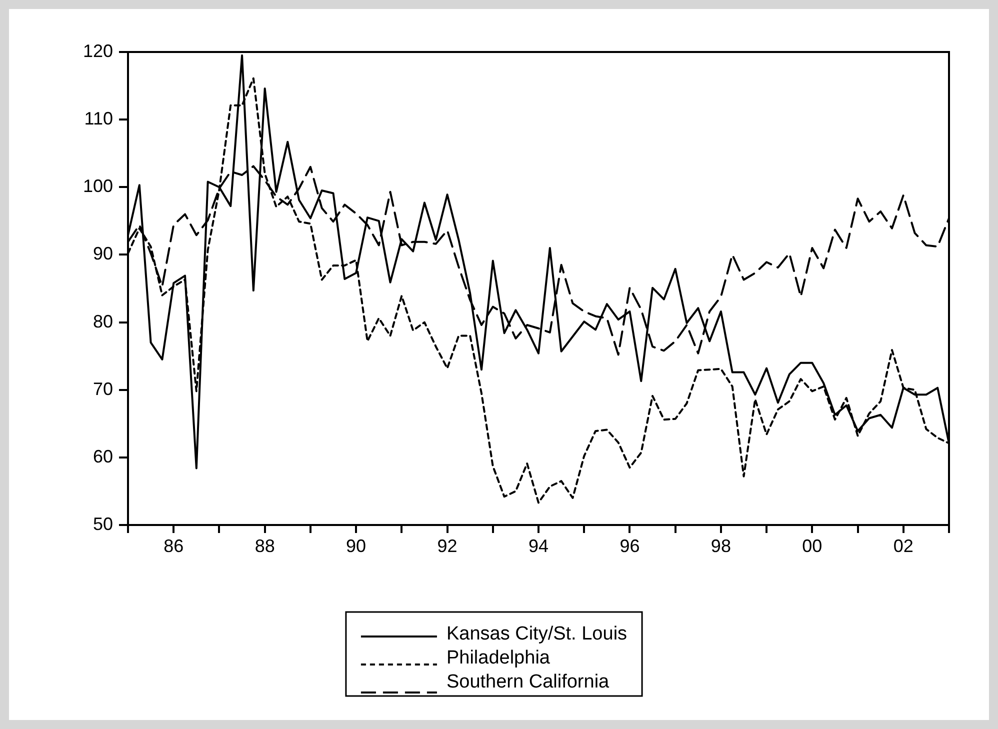  What do you see at coordinates (98, 118) in the screenshot?
I see `y-tick-label: 110` at bounding box center [98, 118].